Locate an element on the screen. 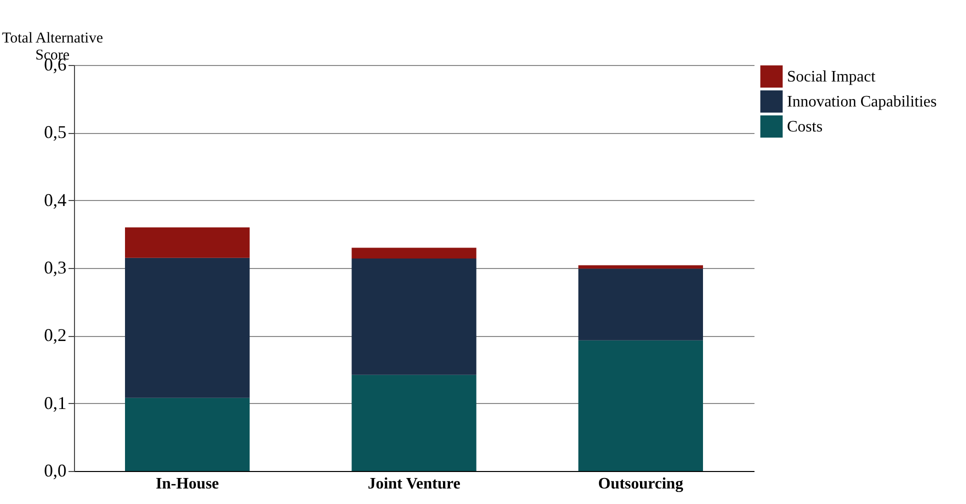 Image resolution: width=966 pixels, height=504 pixels. x-tick-label: Joint Venture is located at coordinates (414, 484).